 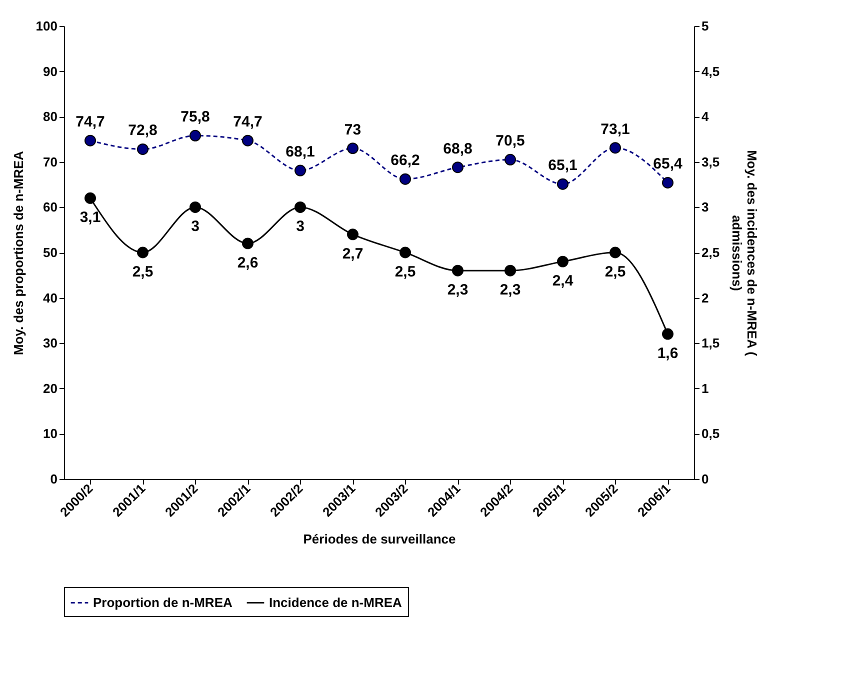 What do you see at coordinates (705, 26) in the screenshot?
I see `y2-tick-label: 5` at bounding box center [705, 26].